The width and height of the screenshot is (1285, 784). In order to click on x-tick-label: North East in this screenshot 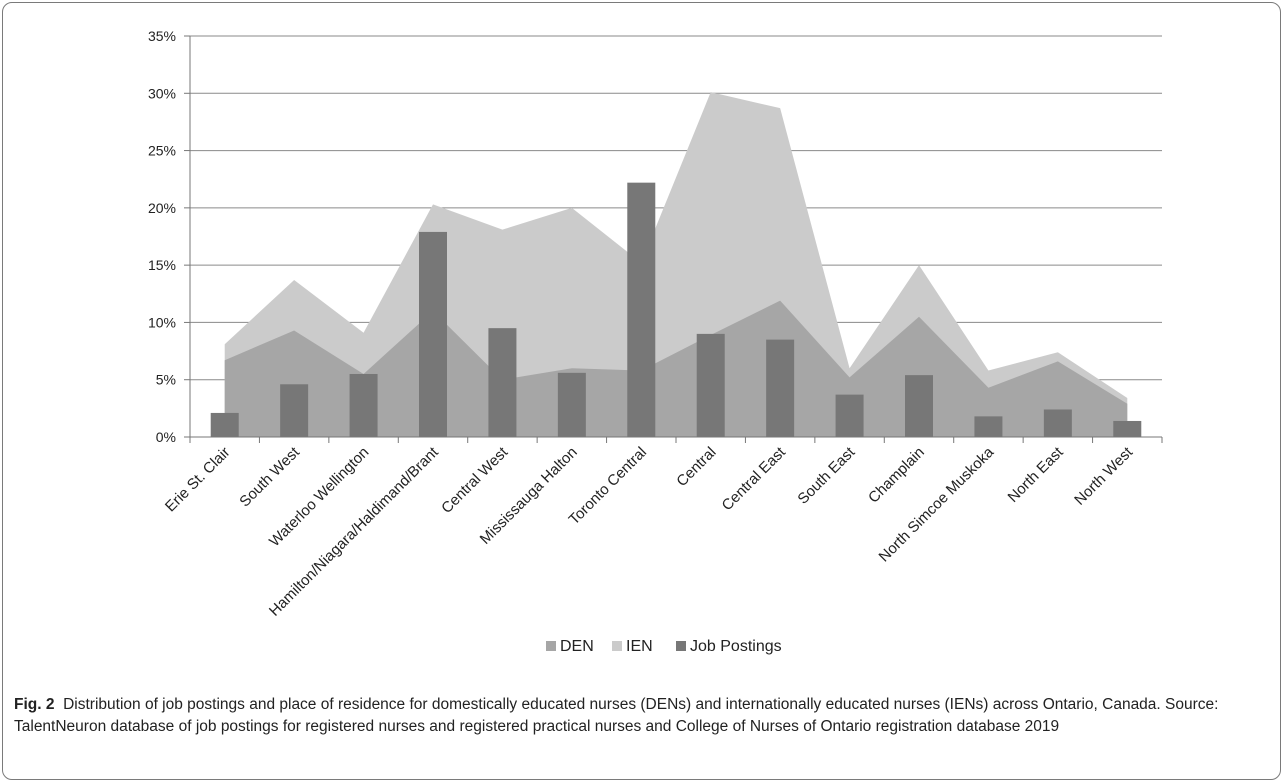, I will do `click(1036, 474)`.